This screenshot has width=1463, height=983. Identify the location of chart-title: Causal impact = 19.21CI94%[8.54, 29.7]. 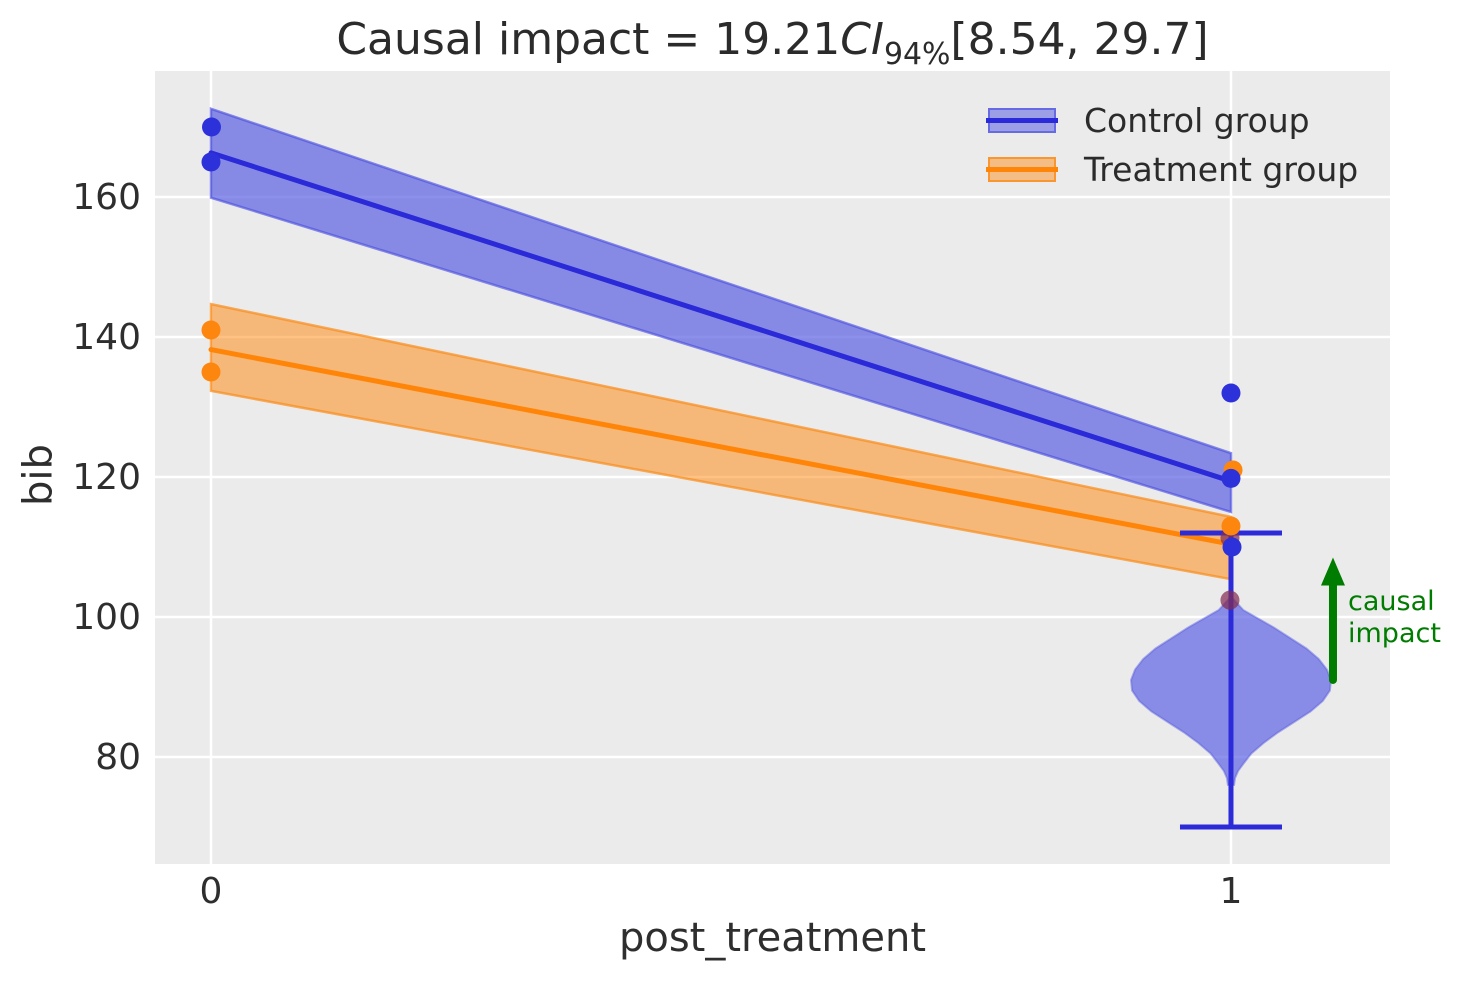
(772, 43).